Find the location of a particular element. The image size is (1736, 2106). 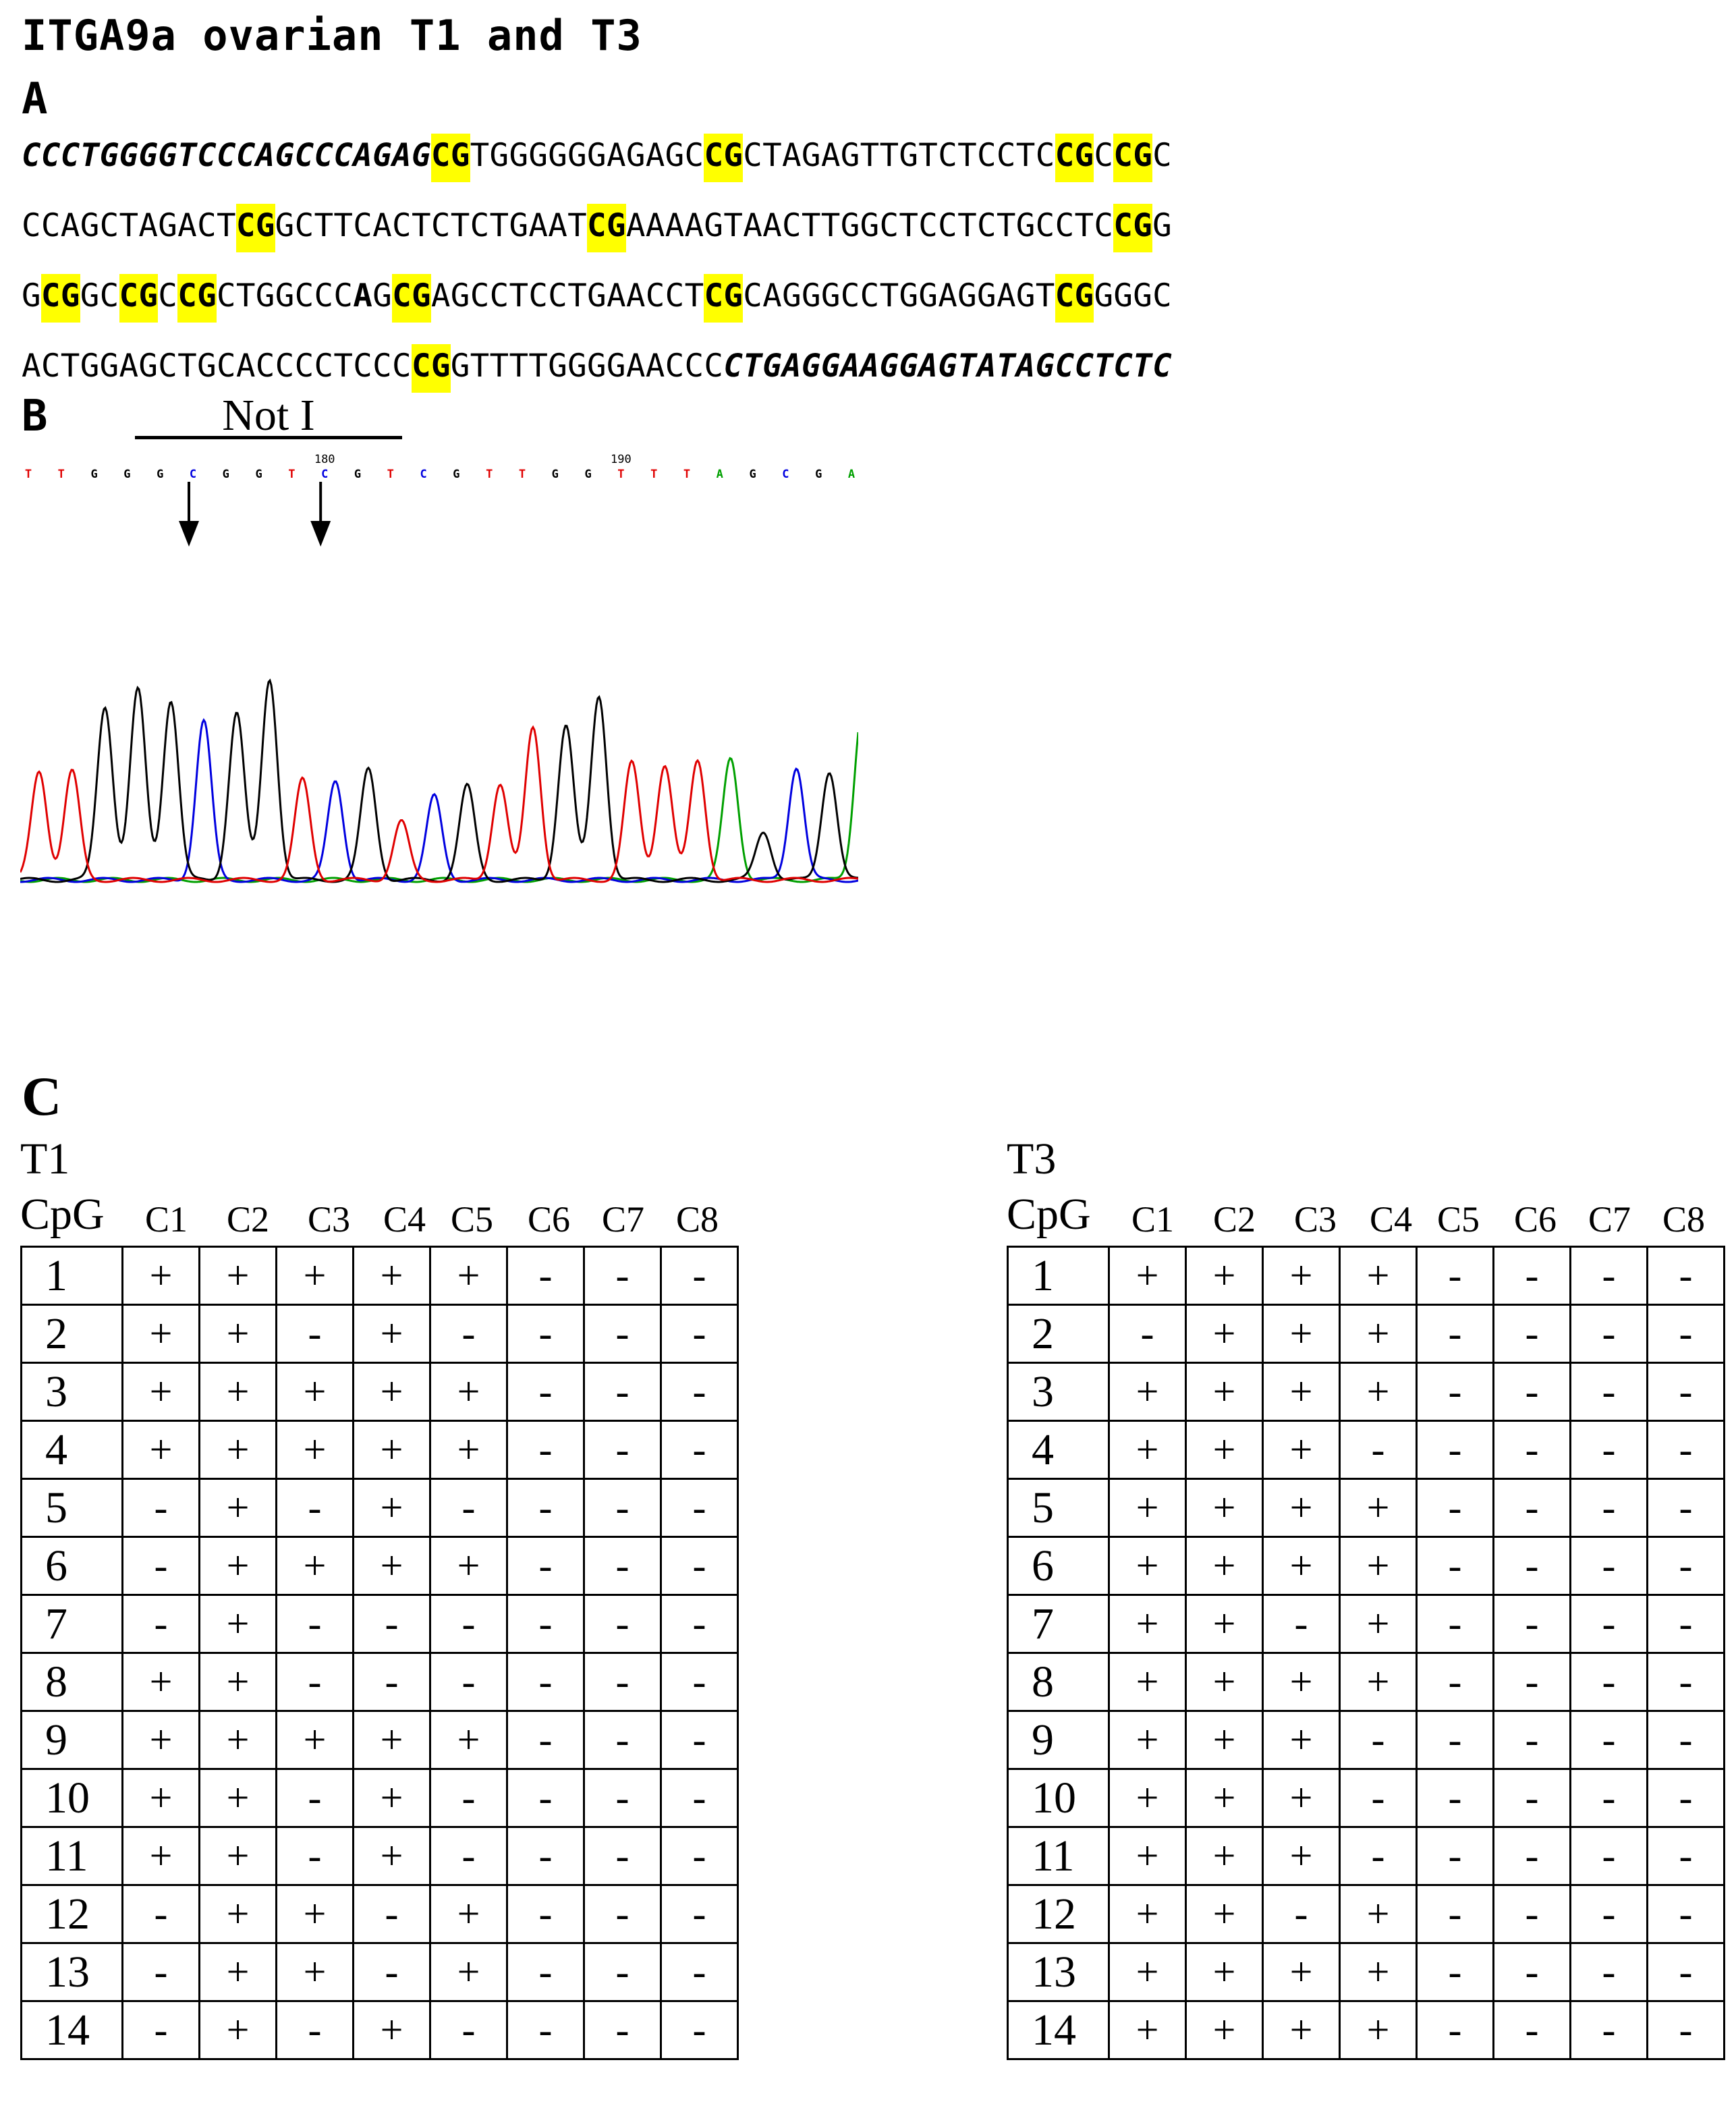

cpg-number: 11 is located at coordinates (1058, 1856).